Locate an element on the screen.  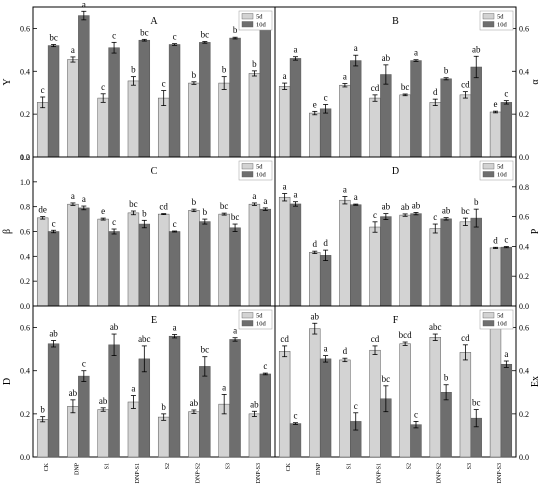
panel-title: F is located at coordinates (396, 320).